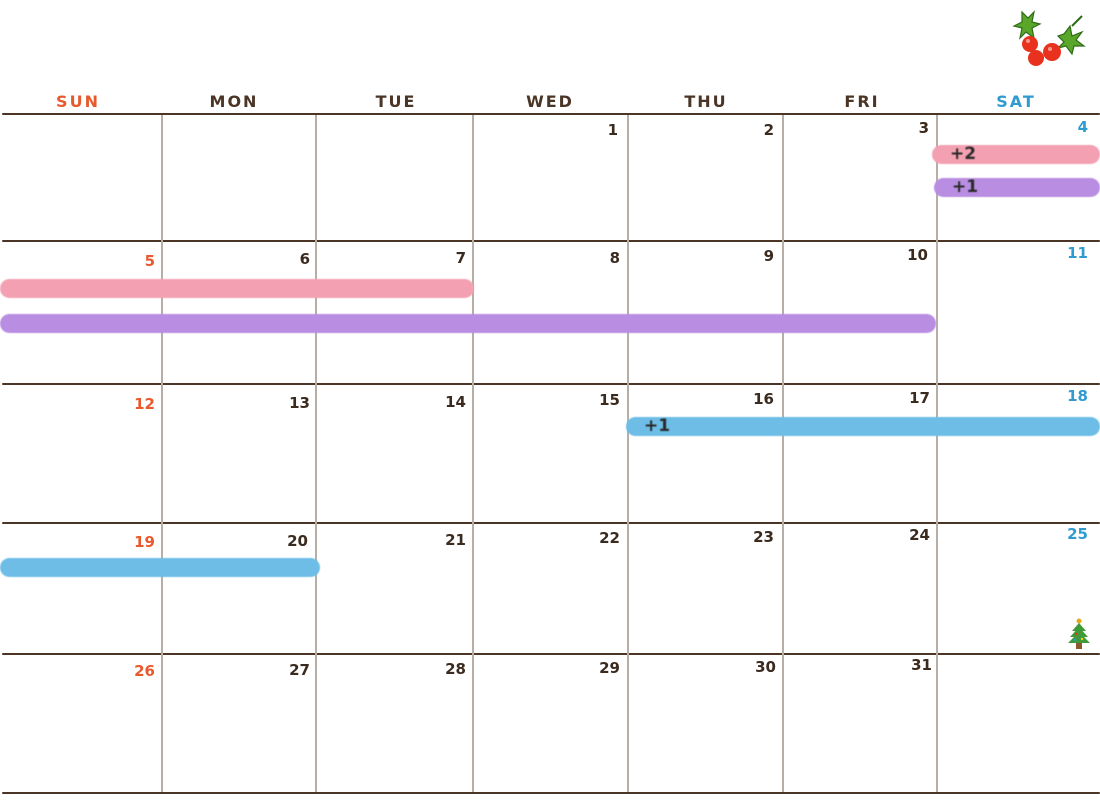 The height and width of the screenshot is (800, 1100). What do you see at coordinates (1017, 187) in the screenshot?
I see `event-bar-purple: +1` at bounding box center [1017, 187].